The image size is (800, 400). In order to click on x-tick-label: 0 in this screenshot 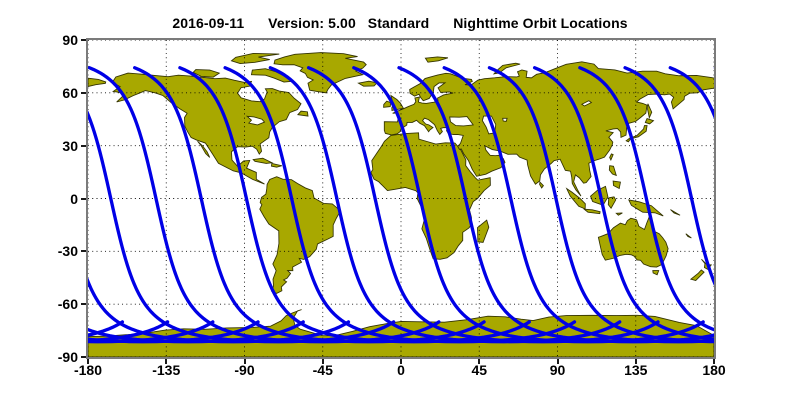, I will do `click(401, 370)`.